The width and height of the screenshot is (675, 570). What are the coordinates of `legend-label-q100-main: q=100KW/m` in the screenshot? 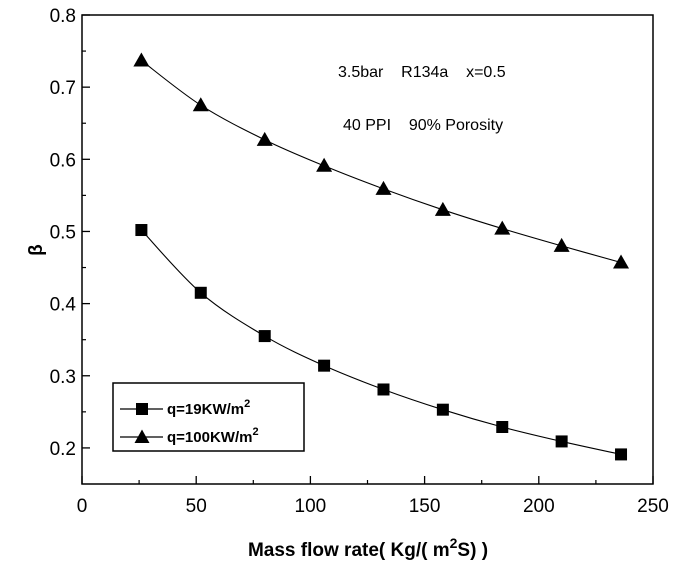 It's located at (209, 437).